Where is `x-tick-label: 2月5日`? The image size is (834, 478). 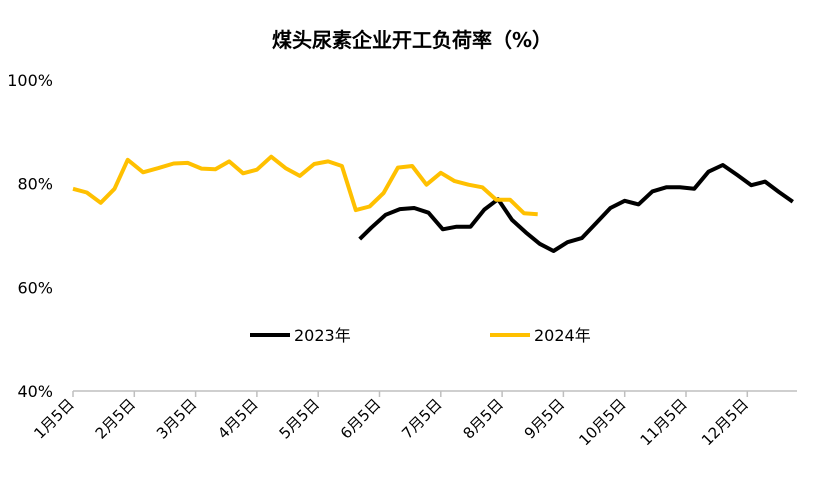 x-tick-label: 2月5日 is located at coordinates (115, 418).